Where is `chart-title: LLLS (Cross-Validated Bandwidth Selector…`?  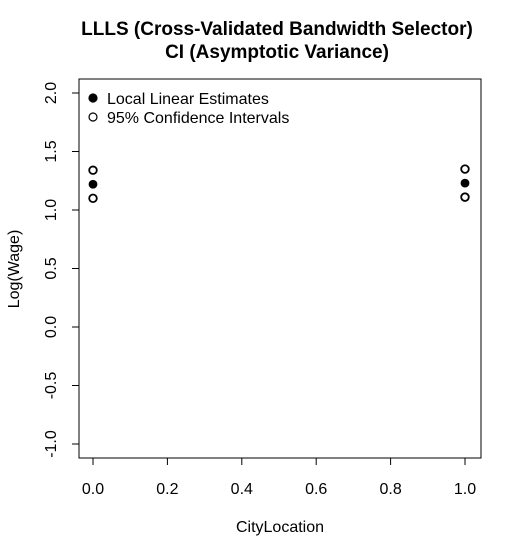
chart-title: LLLS (Cross-Validated Bandwidth Selector… is located at coordinates (277, 29).